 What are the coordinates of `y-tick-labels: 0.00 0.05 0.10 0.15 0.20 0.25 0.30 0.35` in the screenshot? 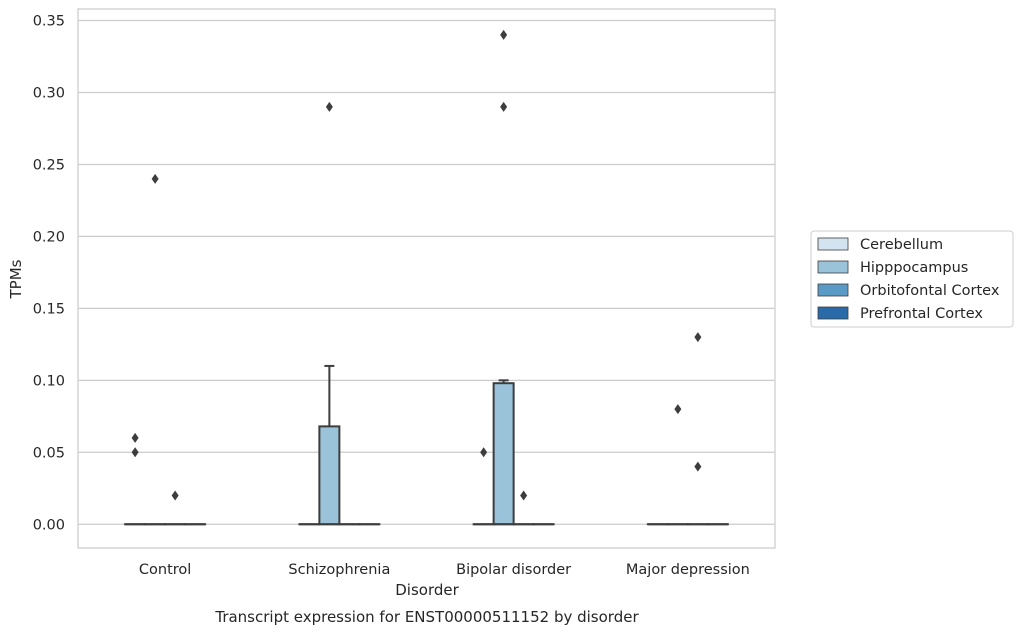 It's located at (49, 274).